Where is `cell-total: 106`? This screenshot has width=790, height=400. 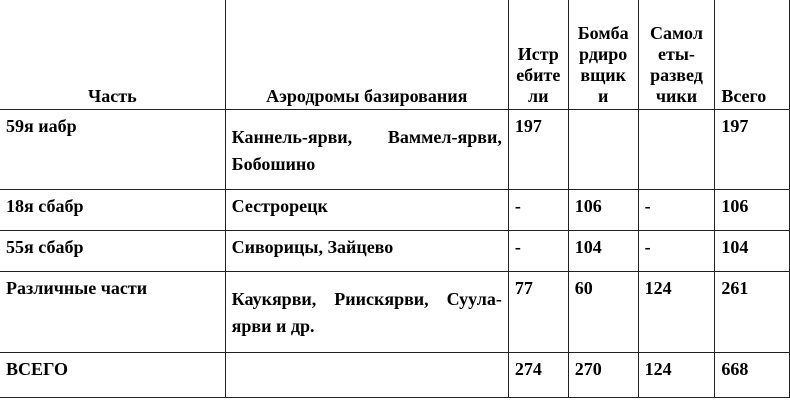
cell-total: 106 is located at coordinates (752, 210).